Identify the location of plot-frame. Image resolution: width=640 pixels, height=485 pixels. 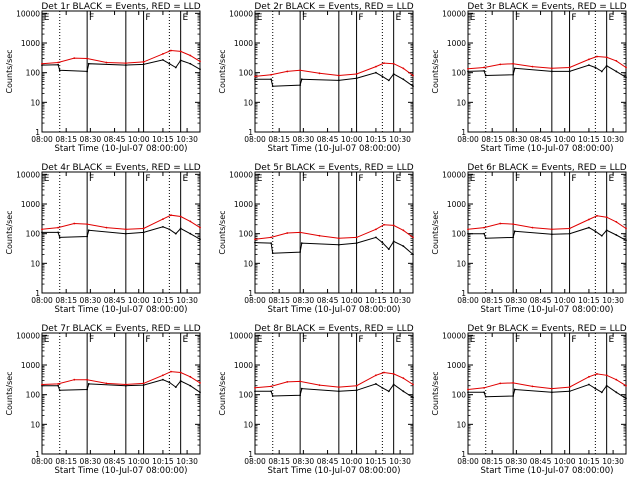
(334, 393).